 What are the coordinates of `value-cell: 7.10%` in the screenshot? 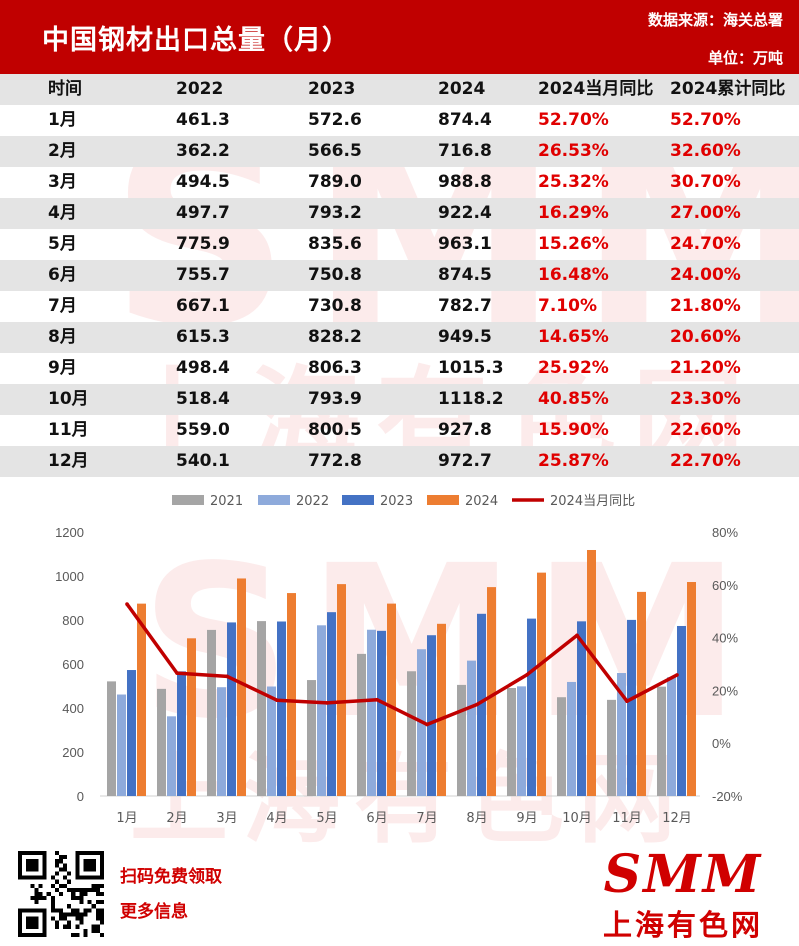 It's located at (567, 306).